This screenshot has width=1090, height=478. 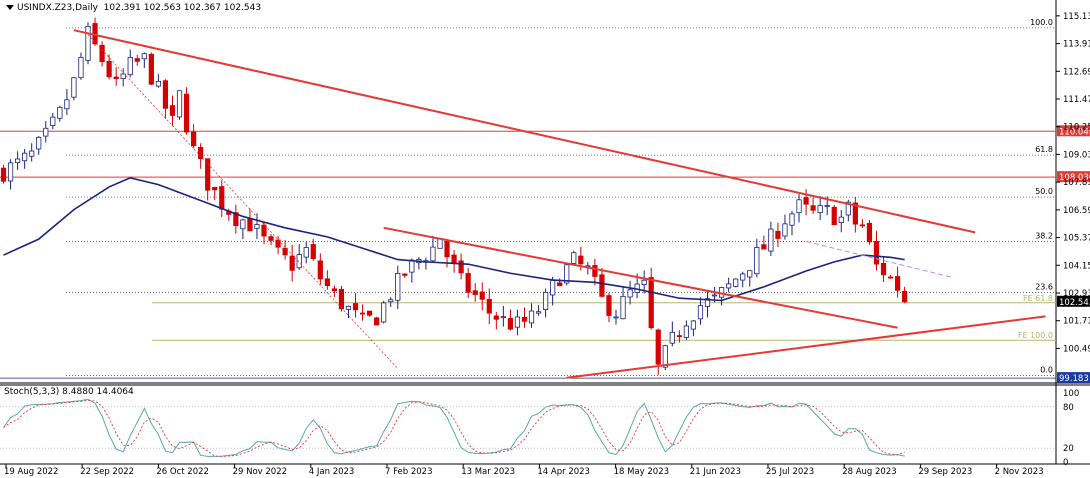 I want to click on price-tick-label: 110.250, so click(x=1076, y=128).